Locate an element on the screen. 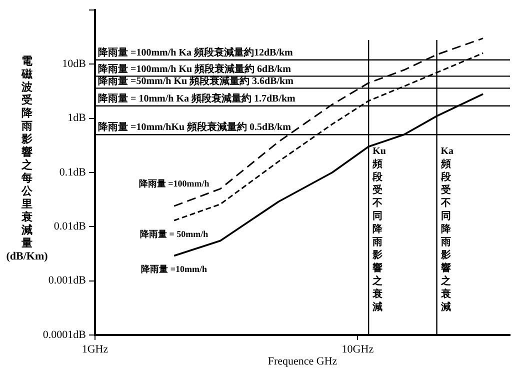  series-label: 降雨量 =10mm/h is located at coordinates (174, 269).